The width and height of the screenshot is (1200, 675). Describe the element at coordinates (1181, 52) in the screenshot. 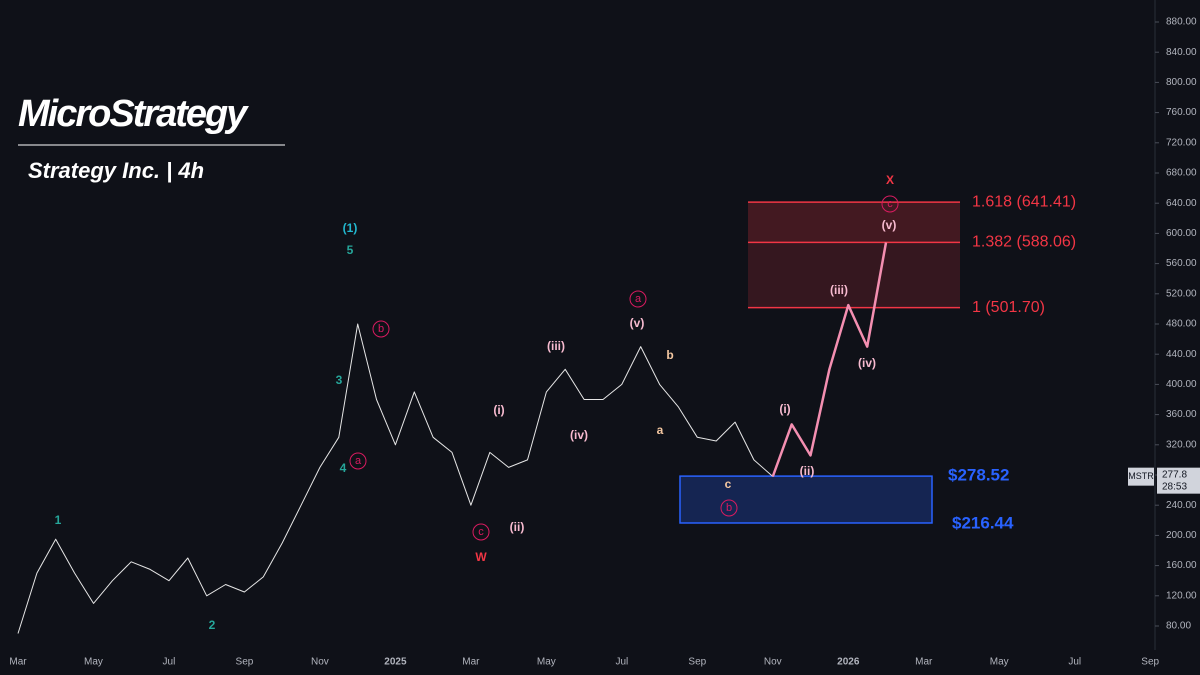

I see `y-tick-label: 840.00` at that location.